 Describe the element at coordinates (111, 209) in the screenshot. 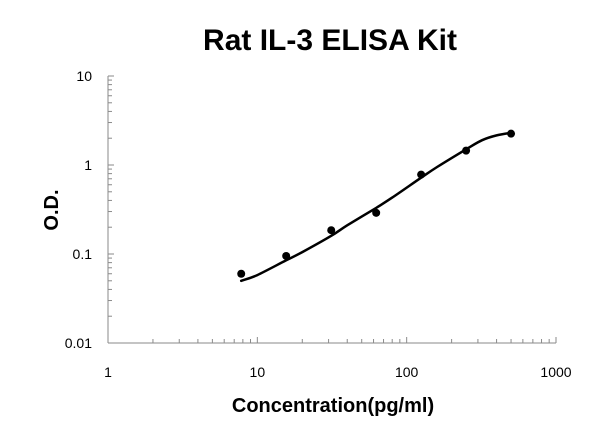

I see `y-axis-ticks` at that location.